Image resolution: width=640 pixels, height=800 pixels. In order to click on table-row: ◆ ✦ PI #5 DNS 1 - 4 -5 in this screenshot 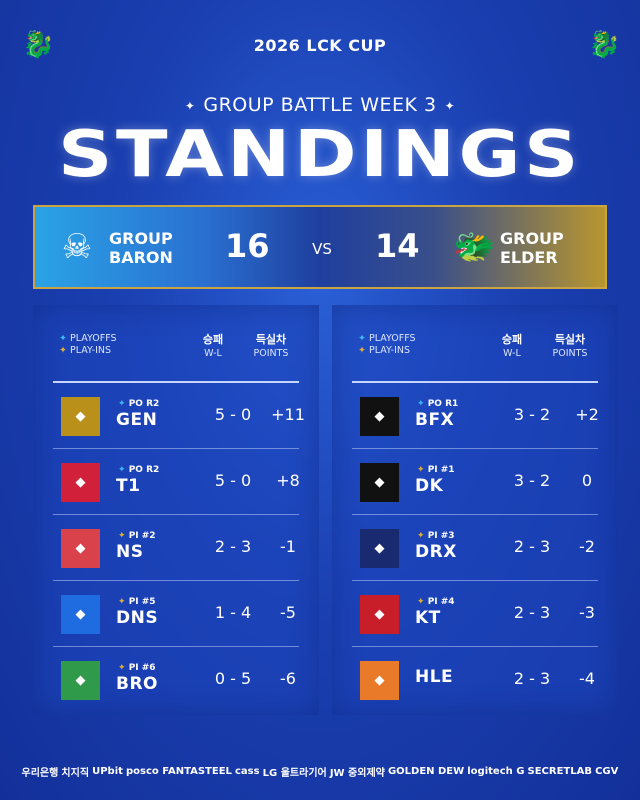, I will do `click(176, 614)`.